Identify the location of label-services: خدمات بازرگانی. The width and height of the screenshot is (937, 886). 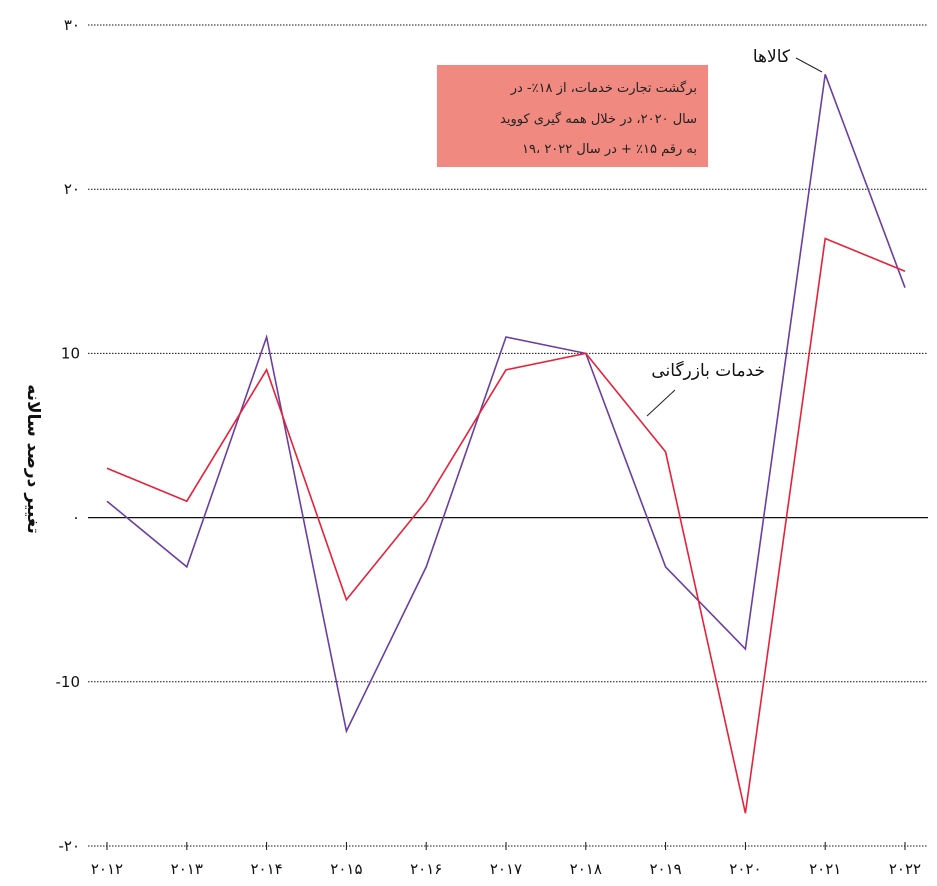
(705, 388).